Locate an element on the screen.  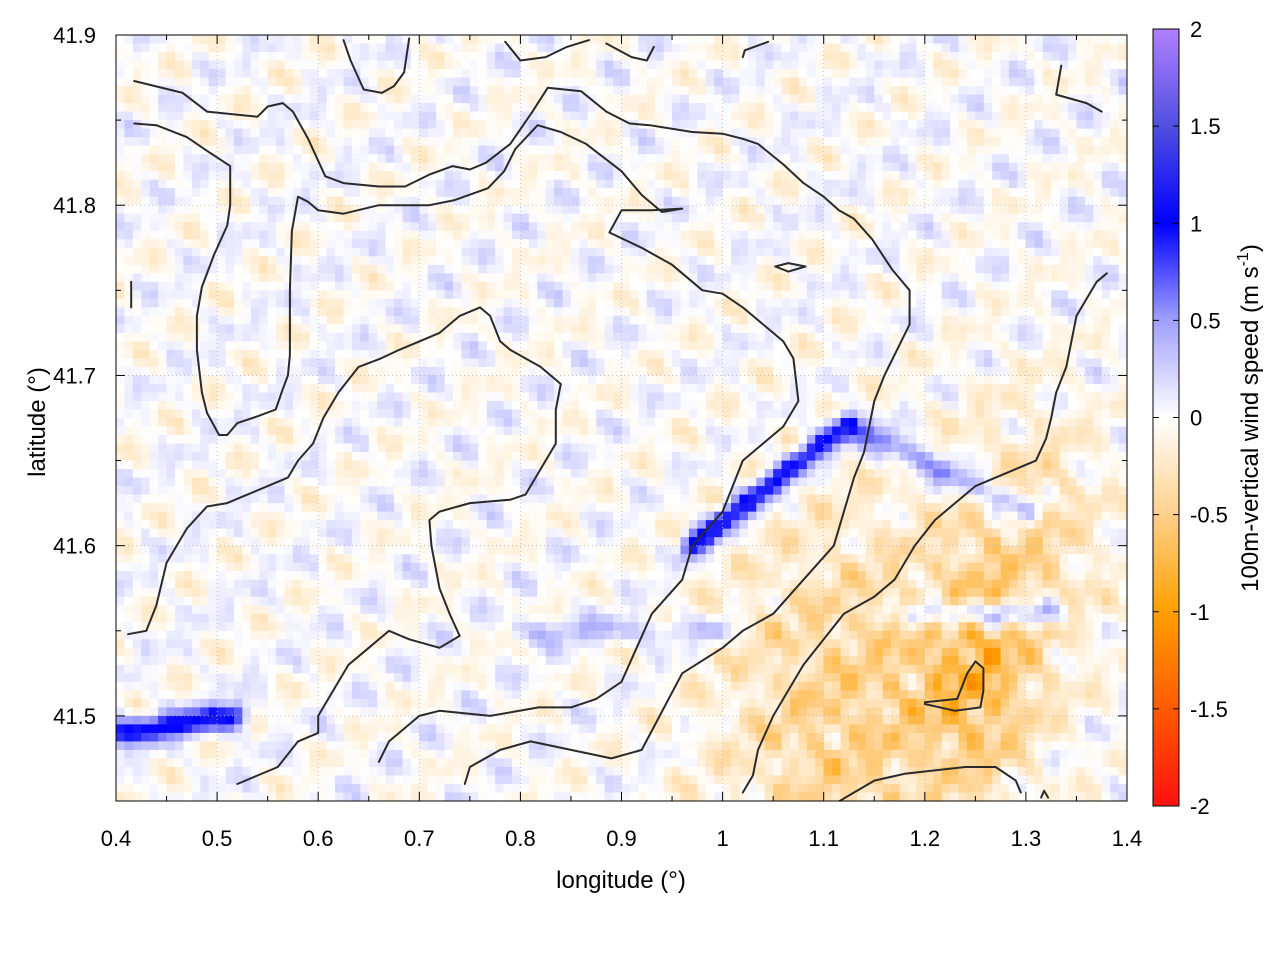
colorbar-tick-label: -1 is located at coordinates (1200, 612).